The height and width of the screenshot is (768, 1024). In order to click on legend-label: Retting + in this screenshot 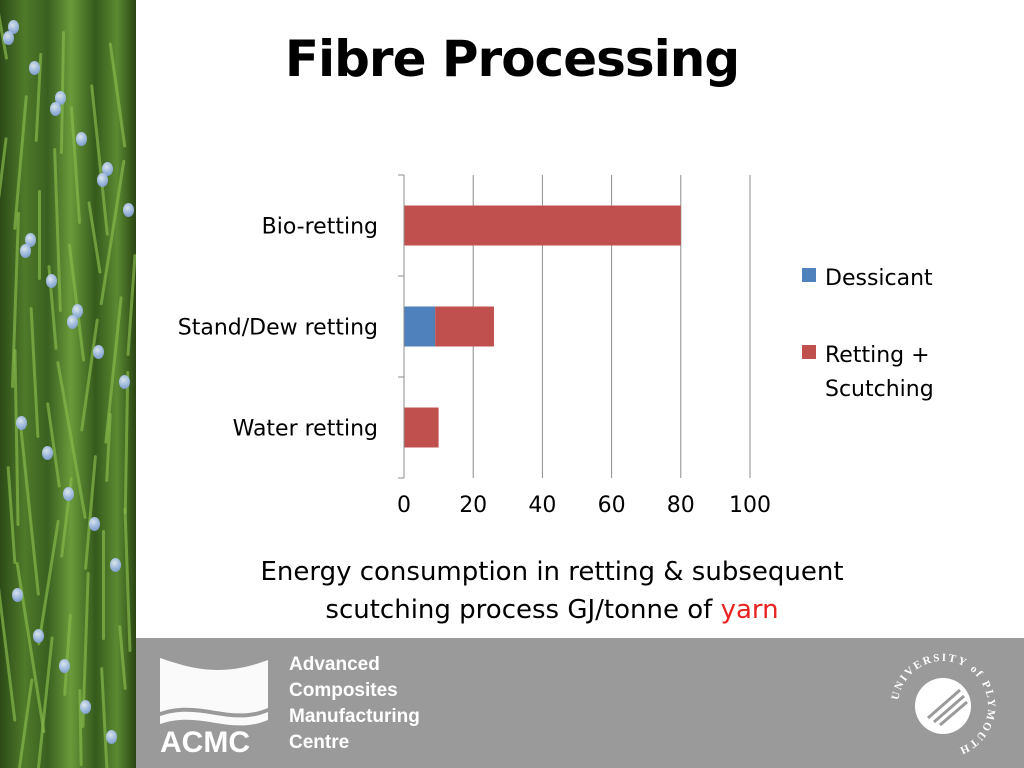, I will do `click(877, 355)`.